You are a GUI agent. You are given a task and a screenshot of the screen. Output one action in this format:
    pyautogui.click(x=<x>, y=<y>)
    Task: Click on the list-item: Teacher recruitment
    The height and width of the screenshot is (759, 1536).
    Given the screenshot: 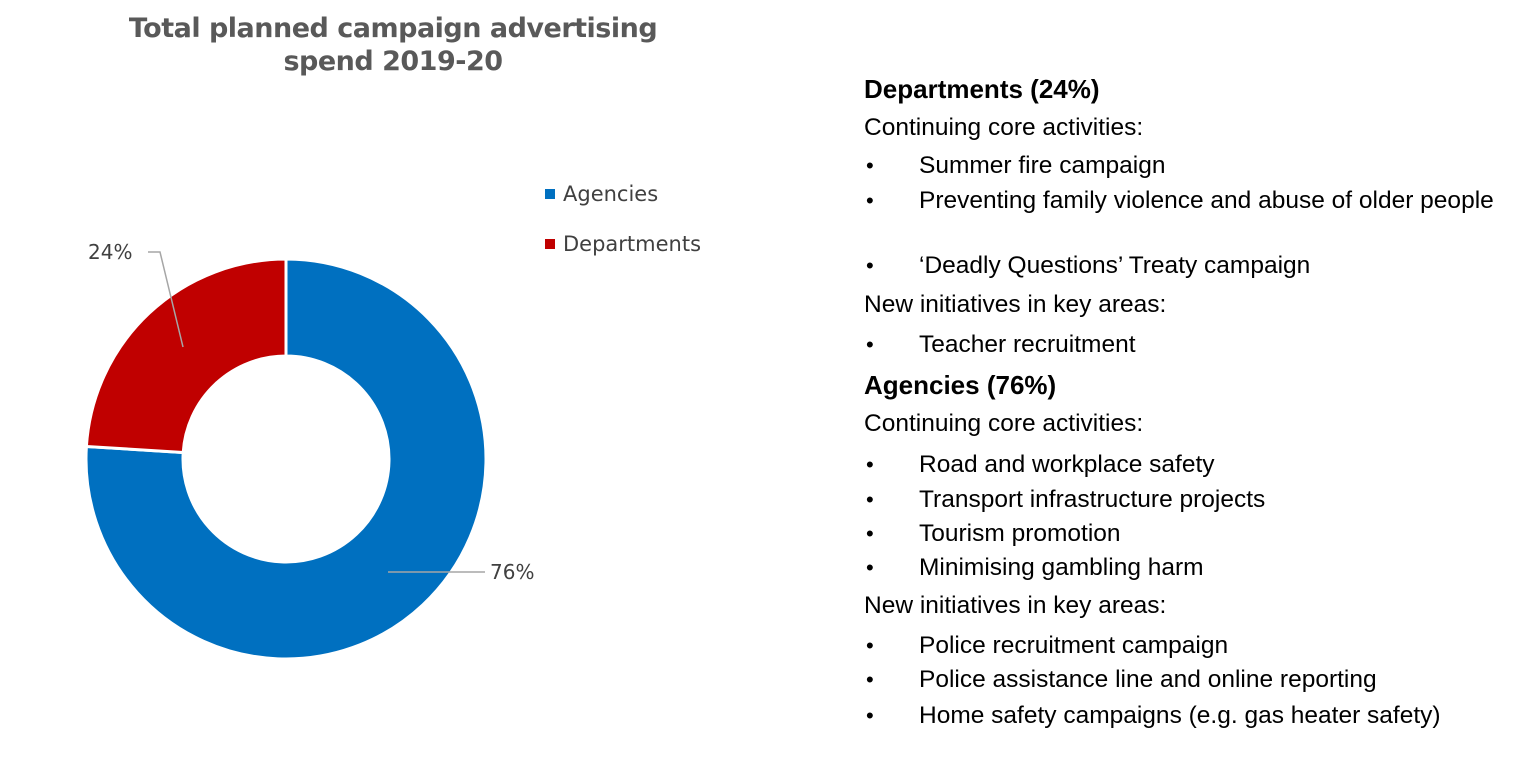 What is the action you would take?
    pyautogui.click(x=1027, y=344)
    